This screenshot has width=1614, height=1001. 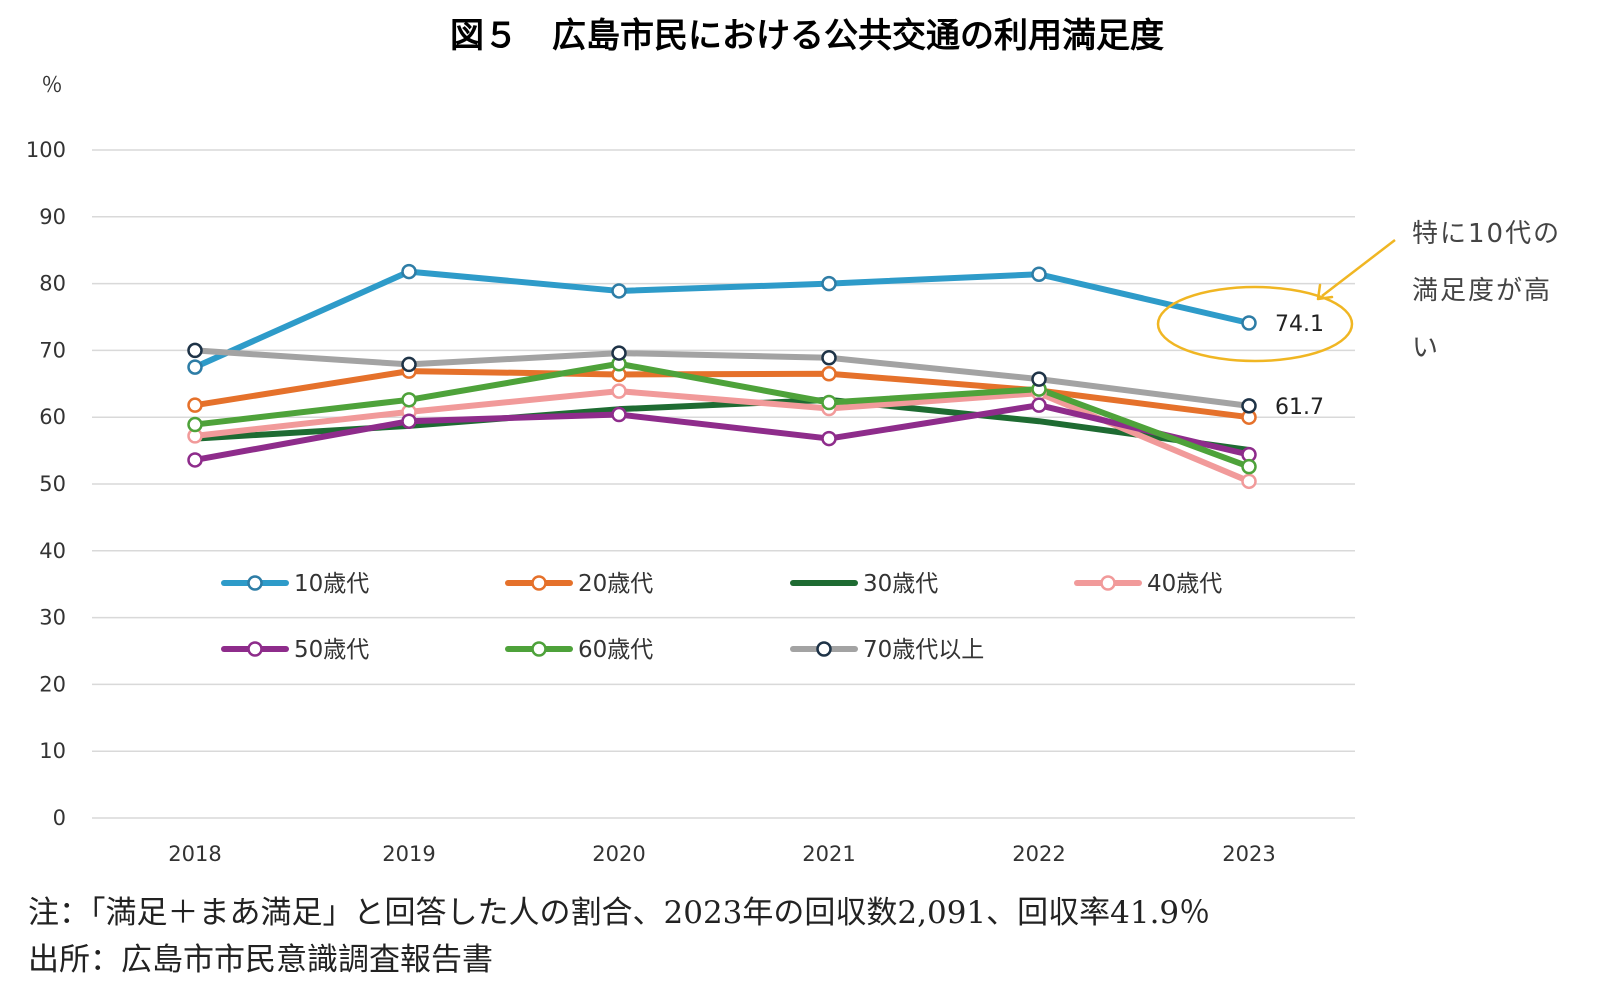 I want to click on legend-item: 20歳代, so click(x=579, y=584).